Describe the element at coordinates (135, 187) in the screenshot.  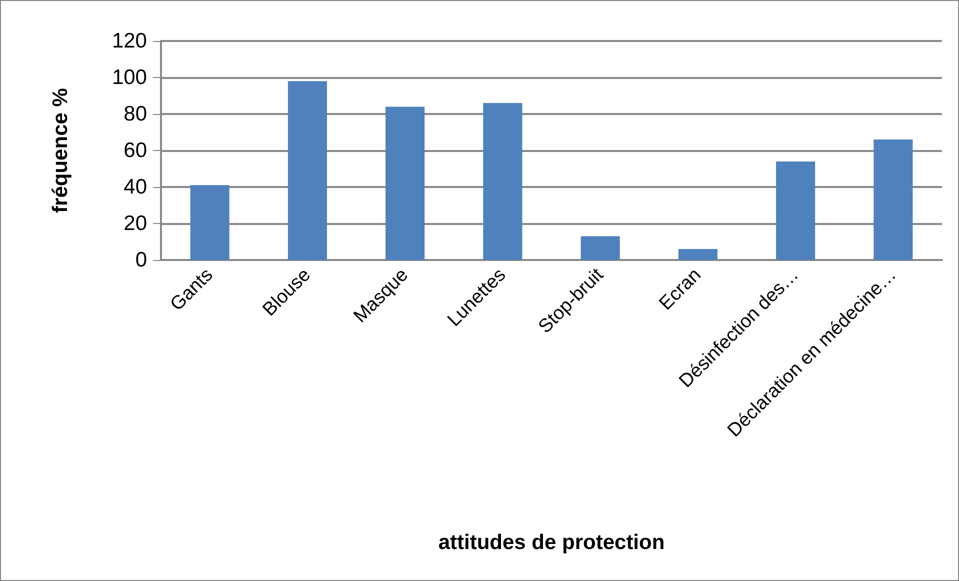
I see `y-tick-label: 40` at that location.